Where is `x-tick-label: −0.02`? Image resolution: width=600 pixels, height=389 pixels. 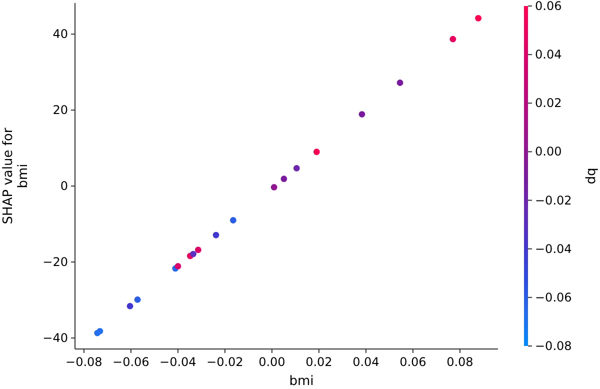
x-tick-label: −0.02 is located at coordinates (225, 362).